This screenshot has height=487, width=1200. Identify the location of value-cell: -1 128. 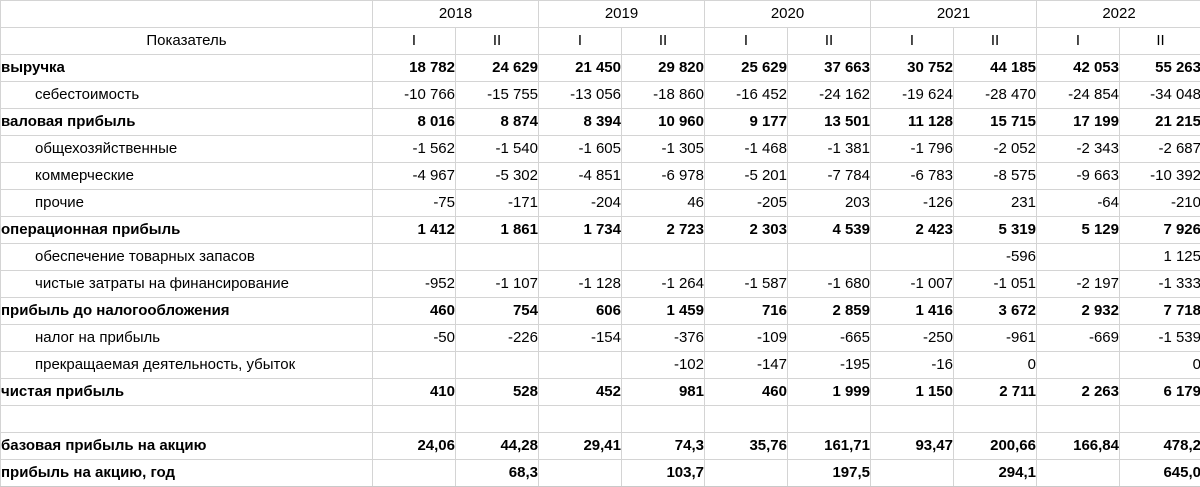
(580, 284).